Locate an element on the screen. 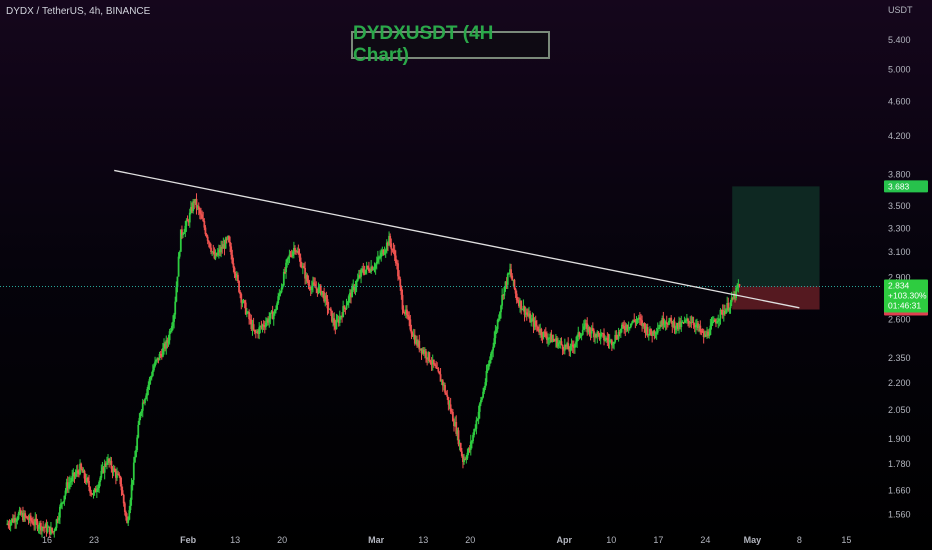  time-tick-label: 24 is located at coordinates (705, 540).